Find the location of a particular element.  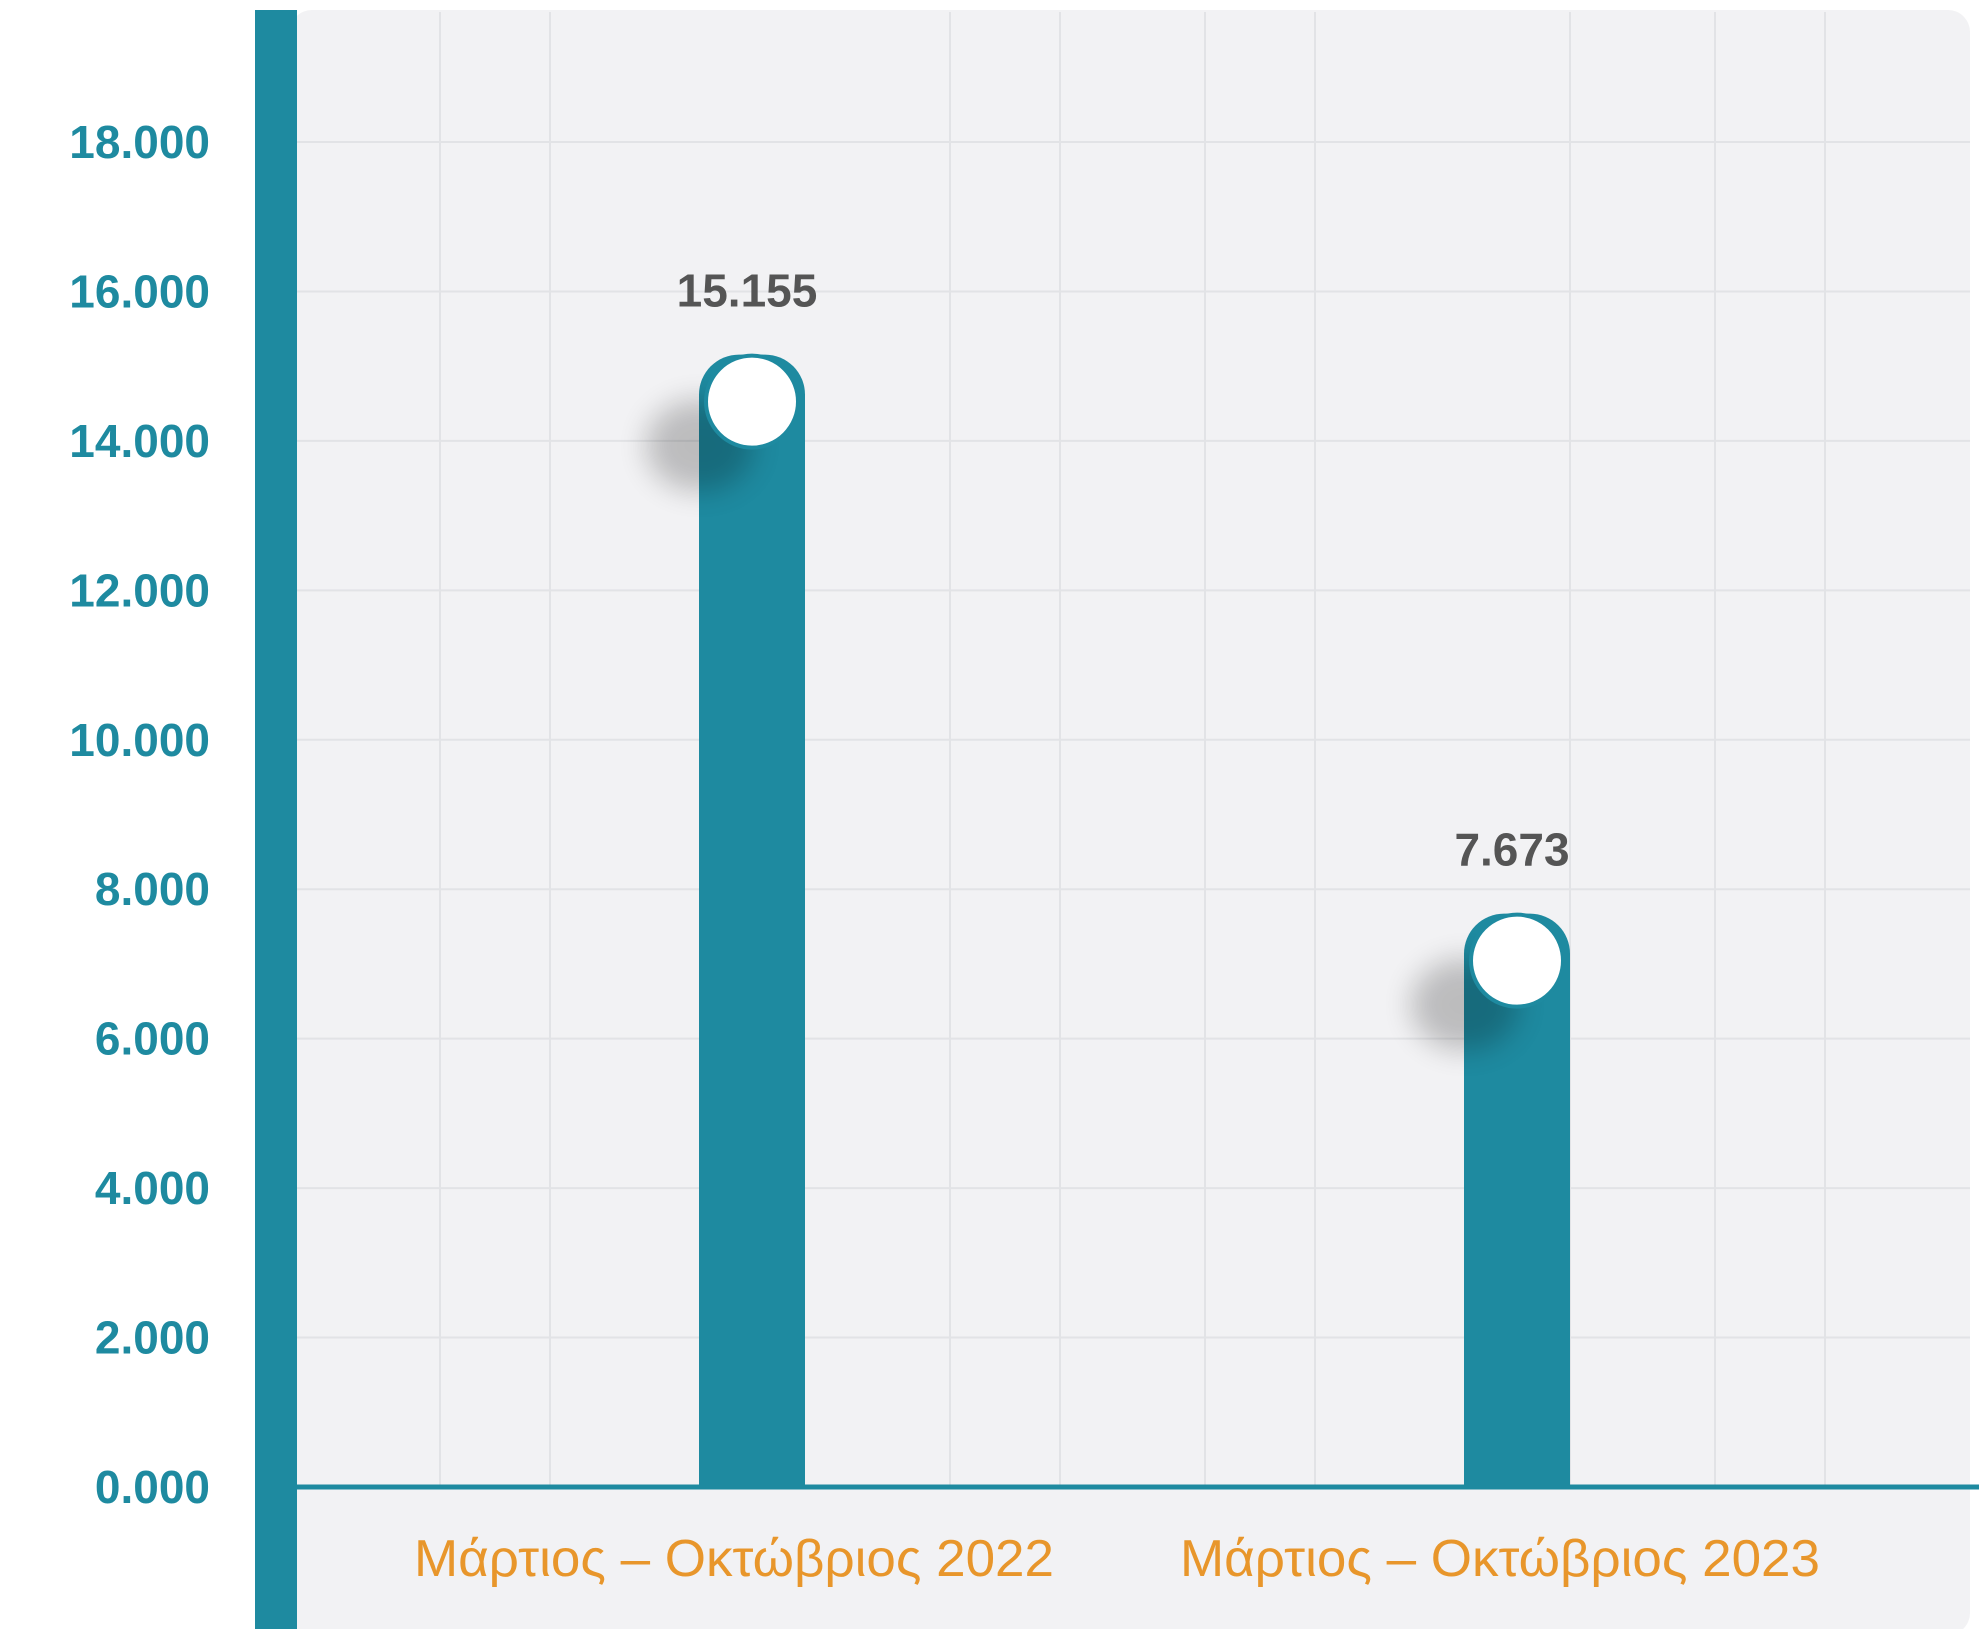

value-label: 7.673 is located at coordinates (1511, 850).